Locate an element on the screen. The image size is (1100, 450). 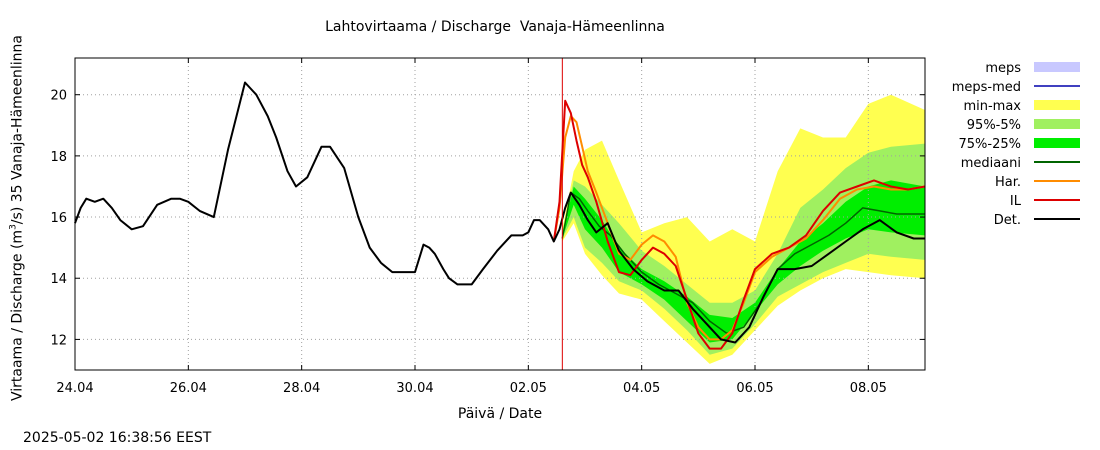
legend-label: 75%-25% is located at coordinates (990, 144).